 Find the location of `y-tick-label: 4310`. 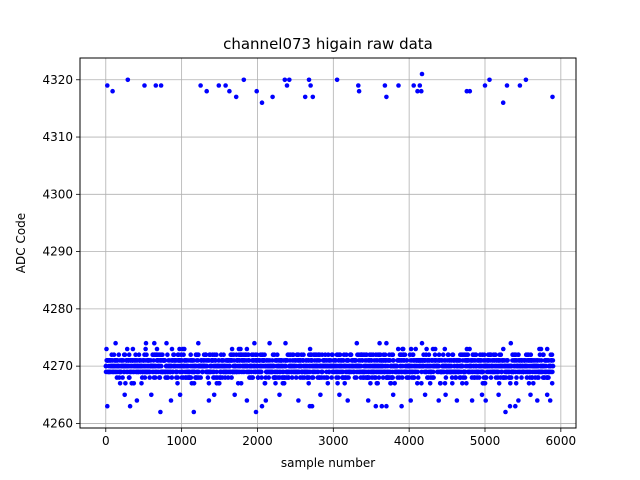

y-tick-label: 4310 is located at coordinates (57, 137).